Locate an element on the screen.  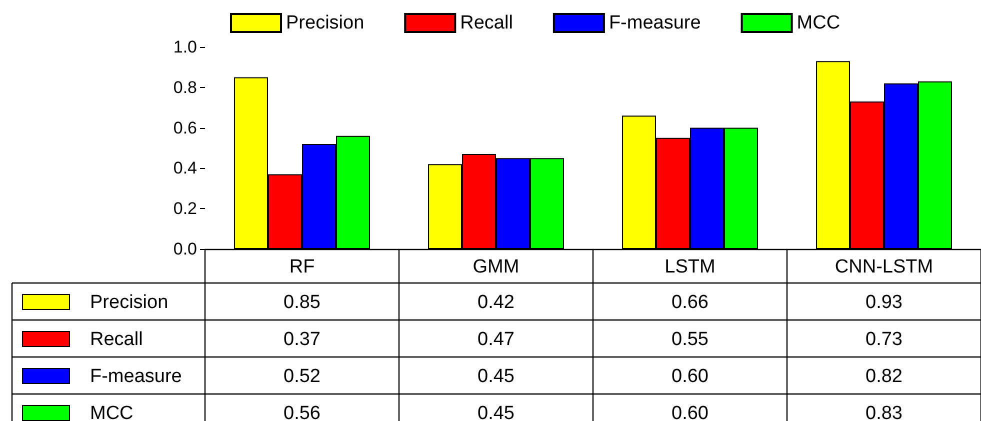
data-label: 0.42 is located at coordinates (496, 302).